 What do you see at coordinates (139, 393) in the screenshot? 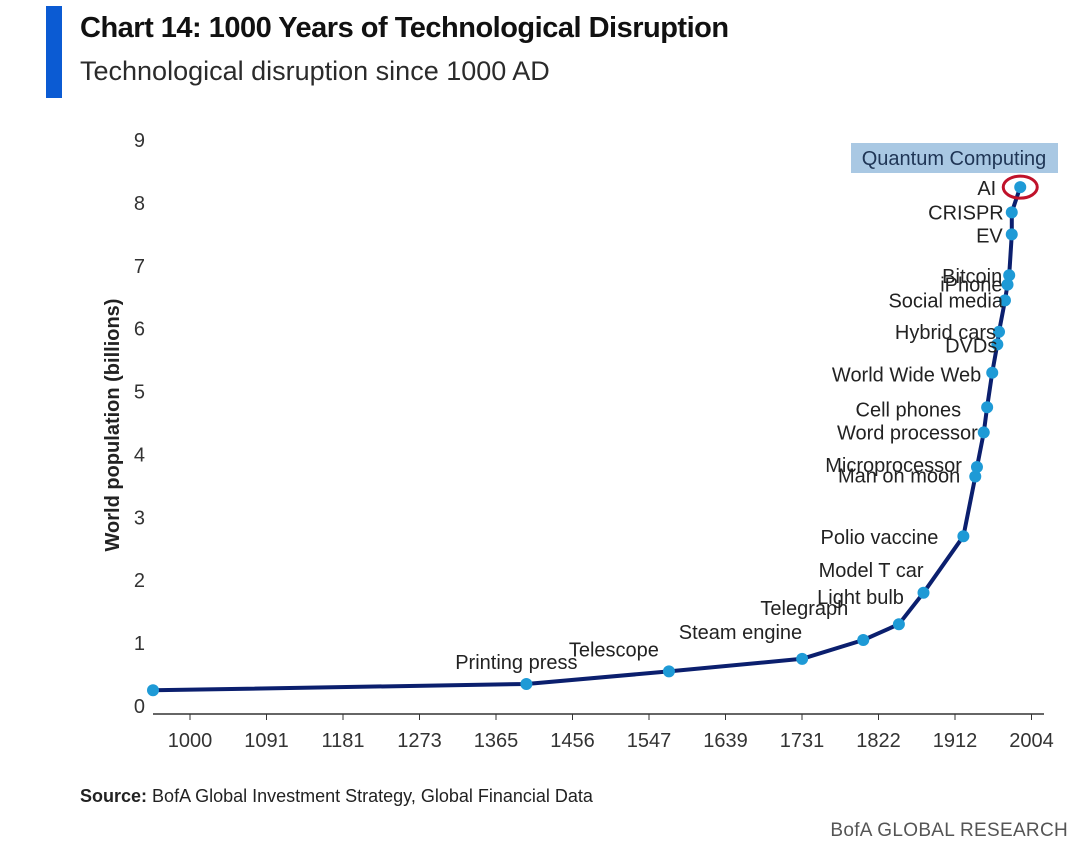
I see `y-tick-label: 5` at bounding box center [139, 393].